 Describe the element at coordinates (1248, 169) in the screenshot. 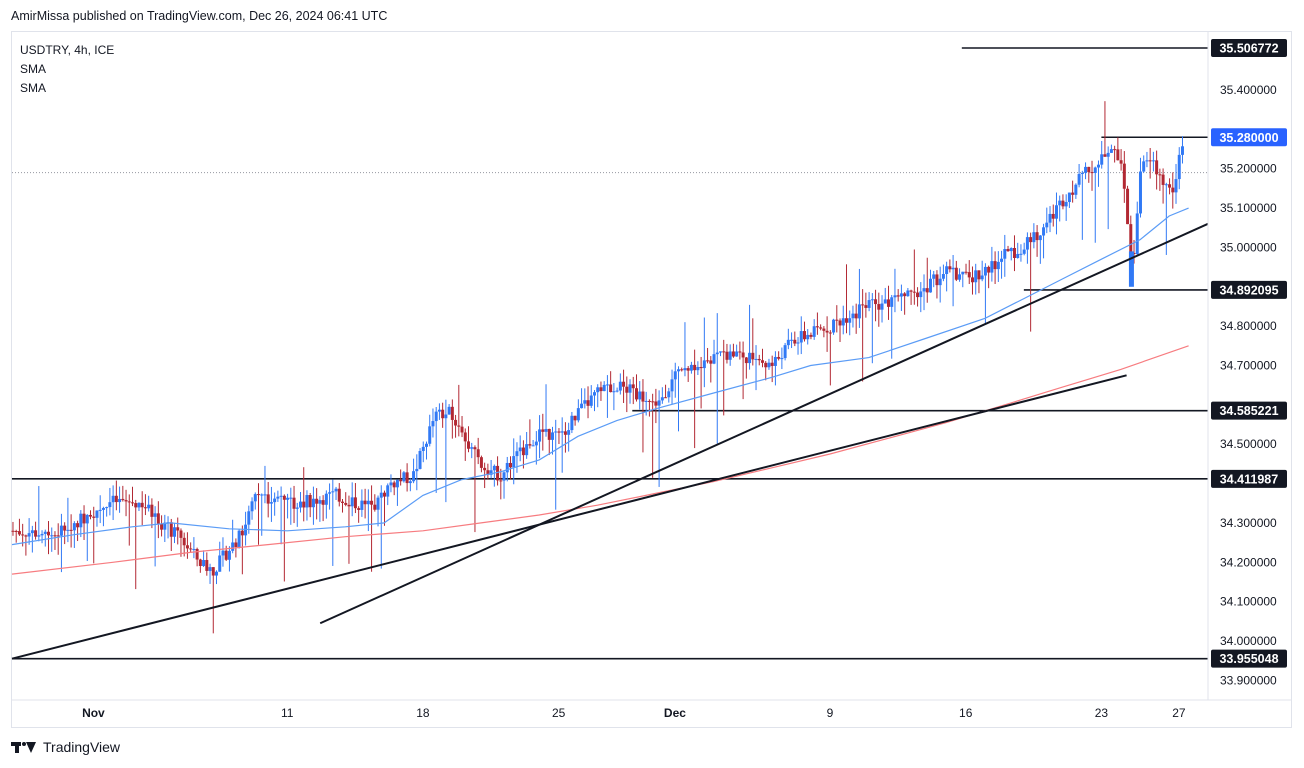

I see `y-tick-label: 35.200000` at that location.